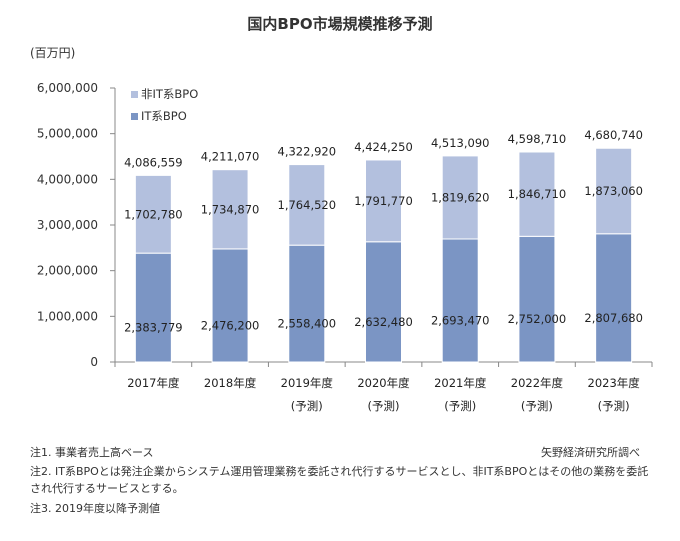  I want to click on data-label: 1,791,770, so click(383, 201).